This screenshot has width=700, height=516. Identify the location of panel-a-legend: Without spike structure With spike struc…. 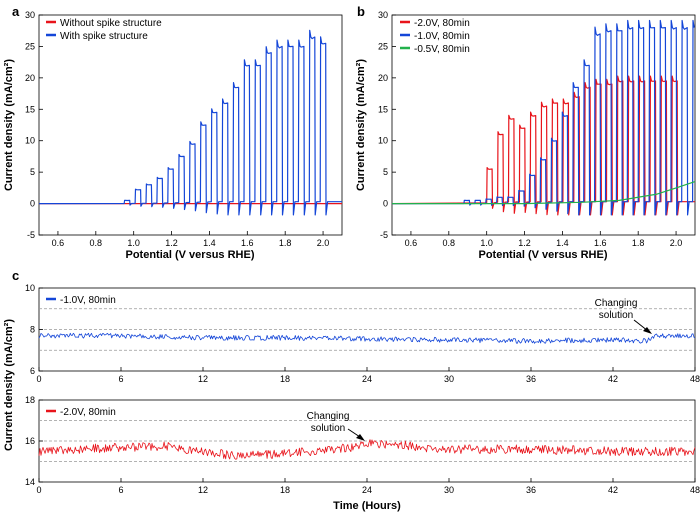
(104, 30).